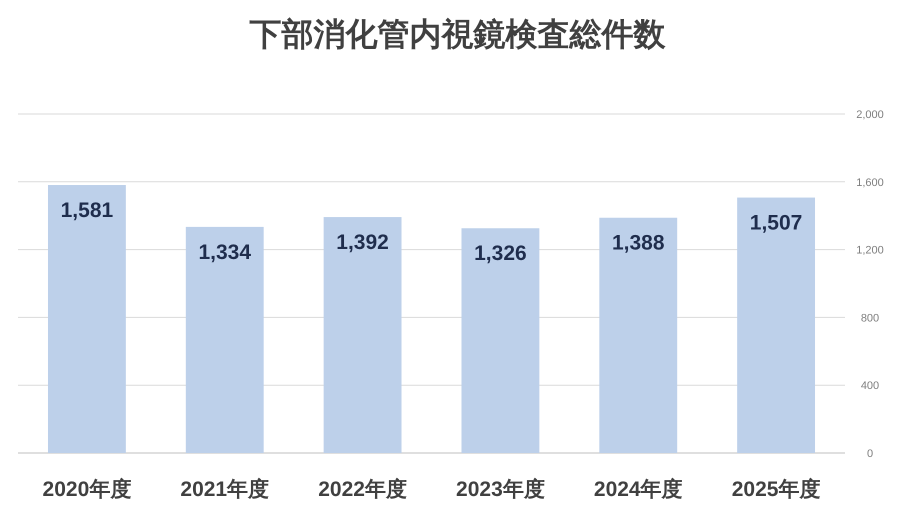 The width and height of the screenshot is (915, 510). I want to click on x-tick-label: 2020年度, so click(87, 489).